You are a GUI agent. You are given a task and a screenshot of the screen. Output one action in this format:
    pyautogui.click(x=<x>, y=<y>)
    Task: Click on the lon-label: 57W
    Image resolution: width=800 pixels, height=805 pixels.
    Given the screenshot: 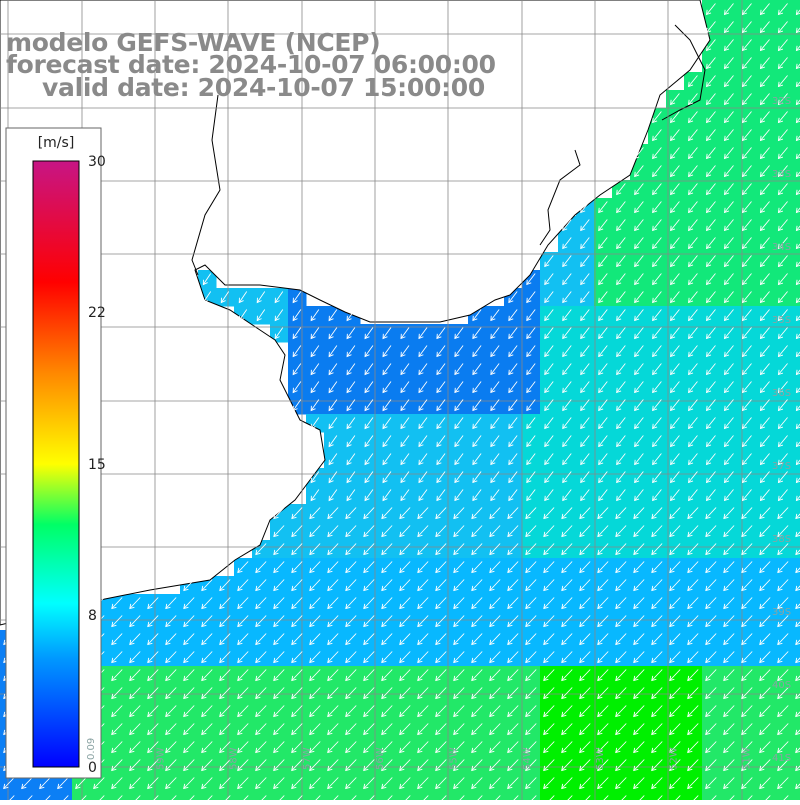 What is the action you would take?
    pyautogui.click(x=307, y=758)
    